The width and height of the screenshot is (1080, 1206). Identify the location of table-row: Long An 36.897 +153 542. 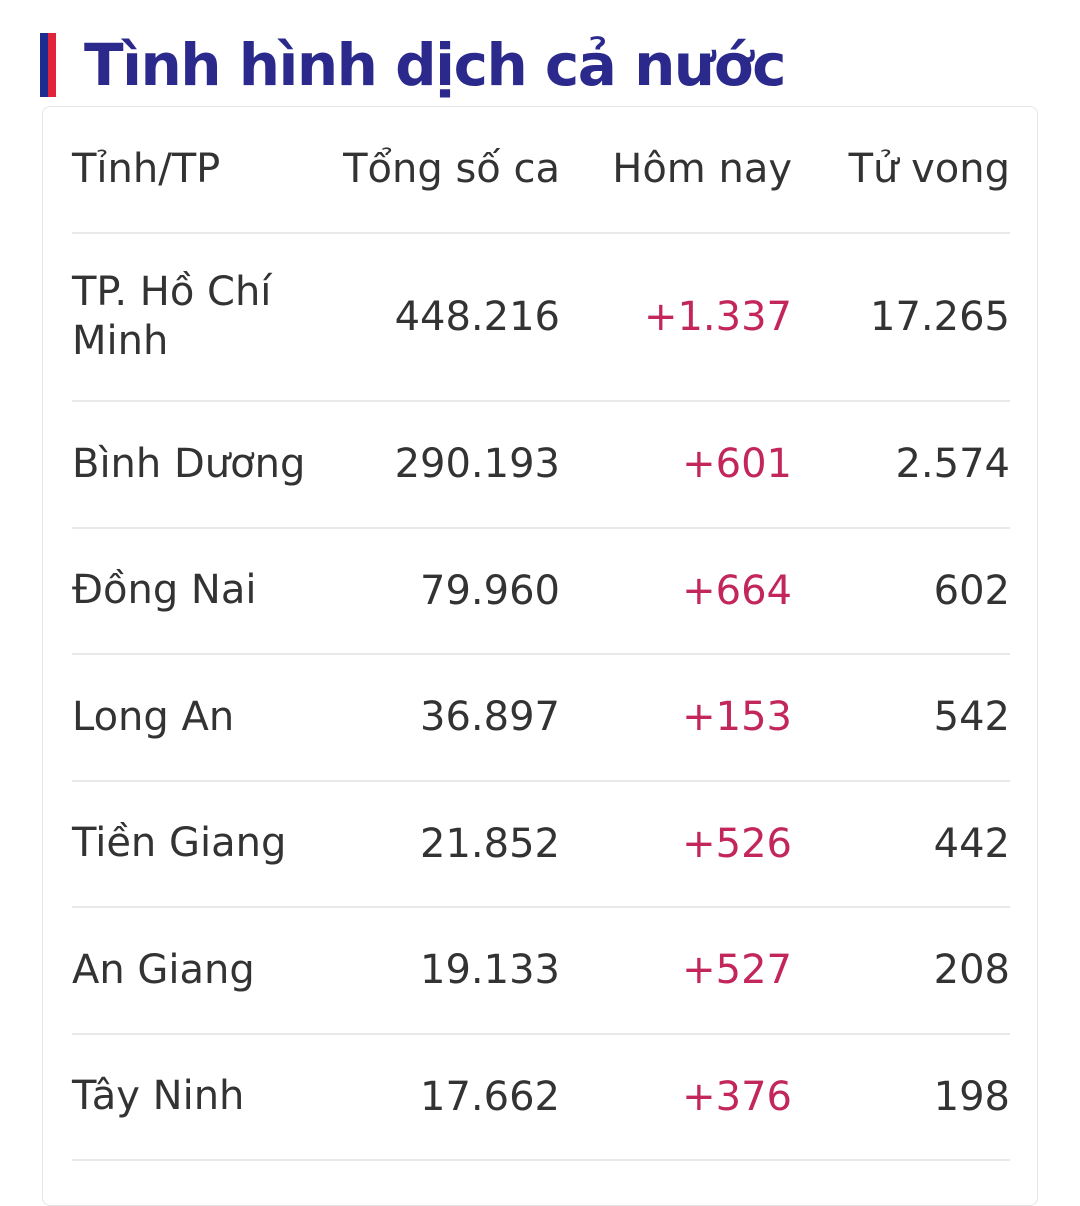
(541, 718).